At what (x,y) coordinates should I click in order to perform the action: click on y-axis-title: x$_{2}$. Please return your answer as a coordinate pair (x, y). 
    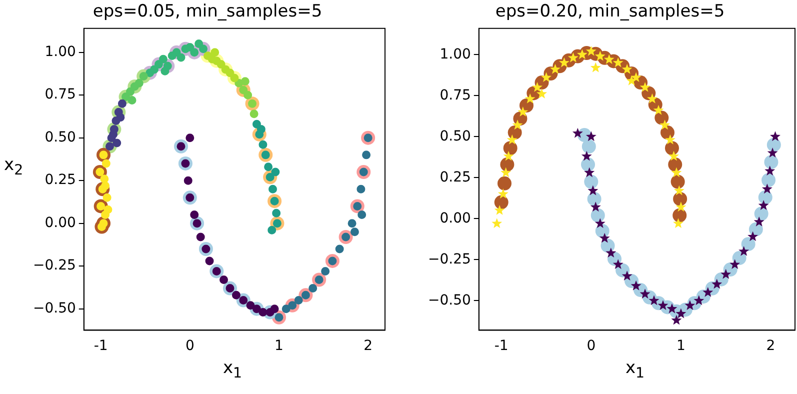
    Looking at the image, I should click on (14, 166).